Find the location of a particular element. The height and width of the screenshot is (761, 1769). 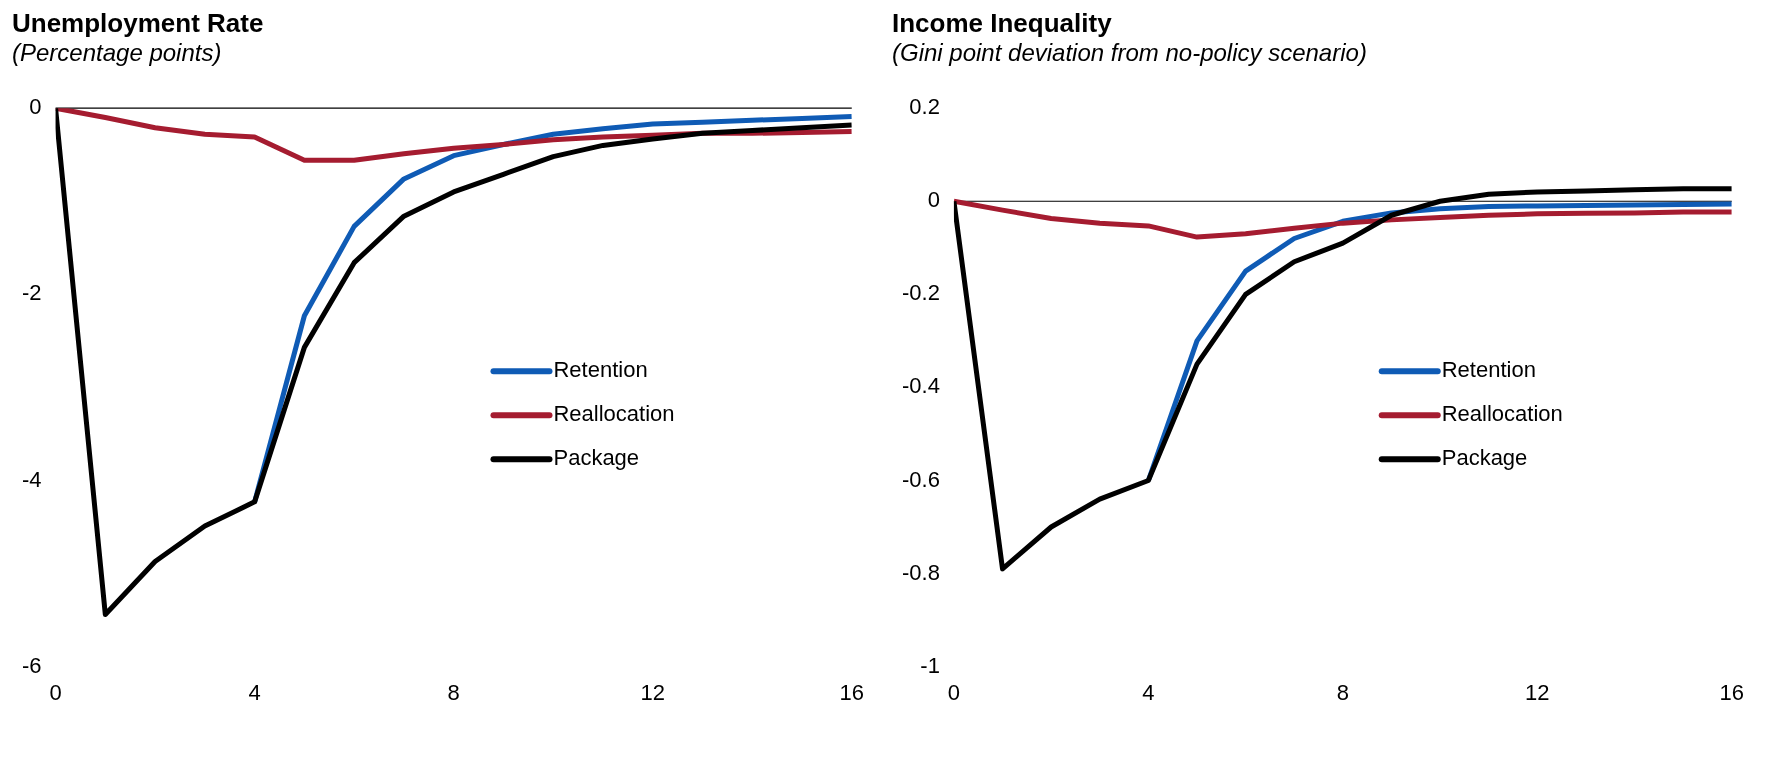

chart-title: Income Inequality is located at coordinates (1002, 23).